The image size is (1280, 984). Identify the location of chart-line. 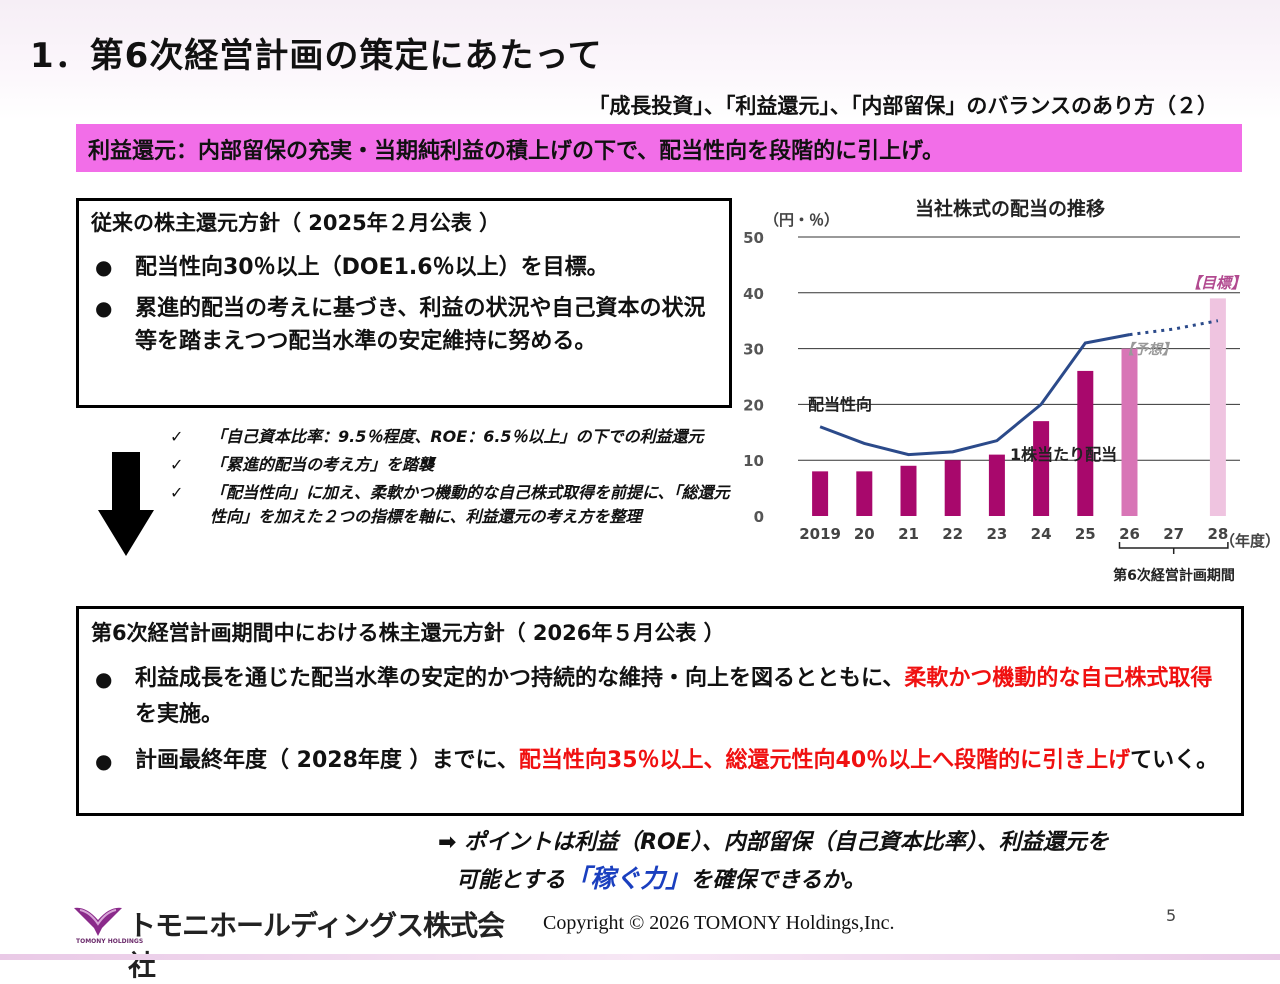
(1019, 388).